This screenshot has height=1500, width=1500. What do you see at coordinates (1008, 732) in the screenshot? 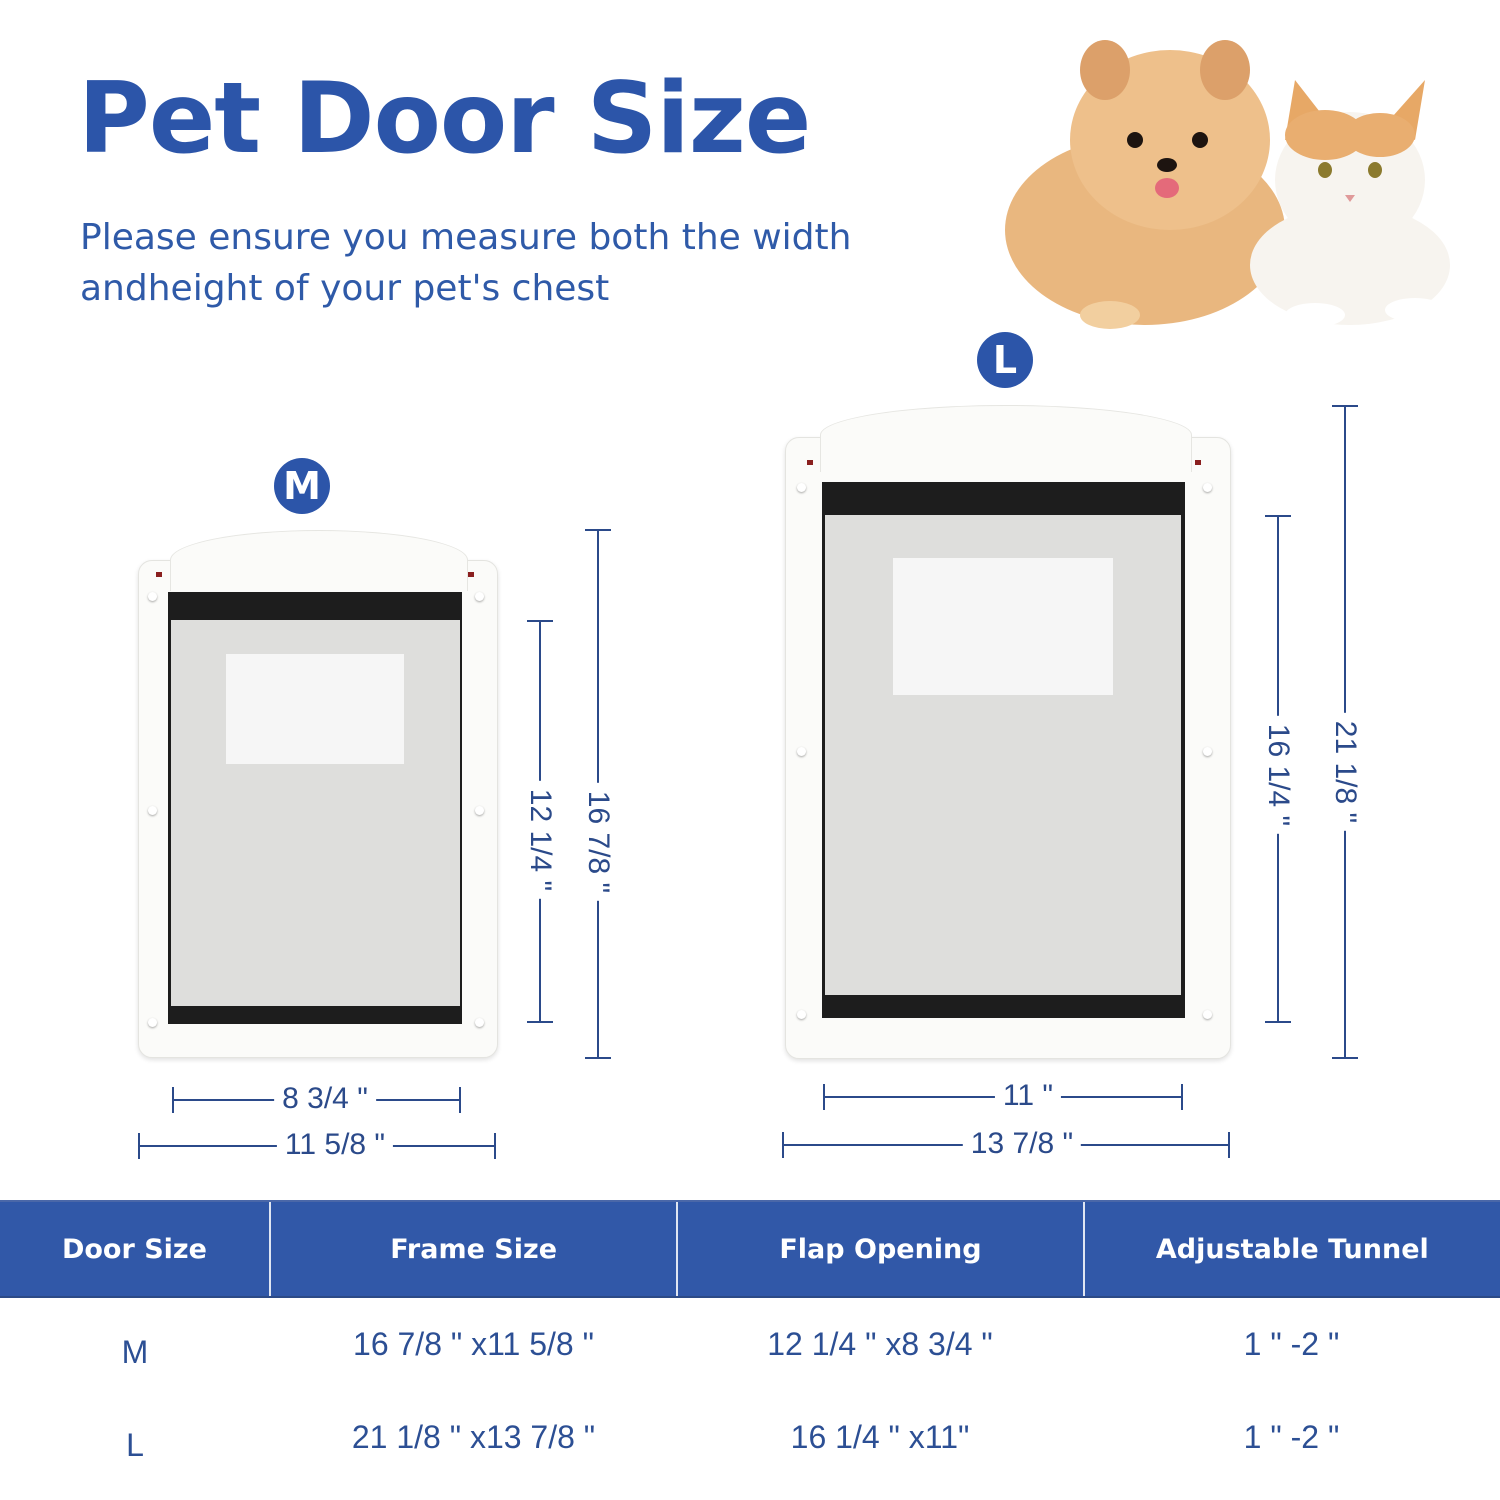
I see `door-l-illustration` at bounding box center [1008, 732].